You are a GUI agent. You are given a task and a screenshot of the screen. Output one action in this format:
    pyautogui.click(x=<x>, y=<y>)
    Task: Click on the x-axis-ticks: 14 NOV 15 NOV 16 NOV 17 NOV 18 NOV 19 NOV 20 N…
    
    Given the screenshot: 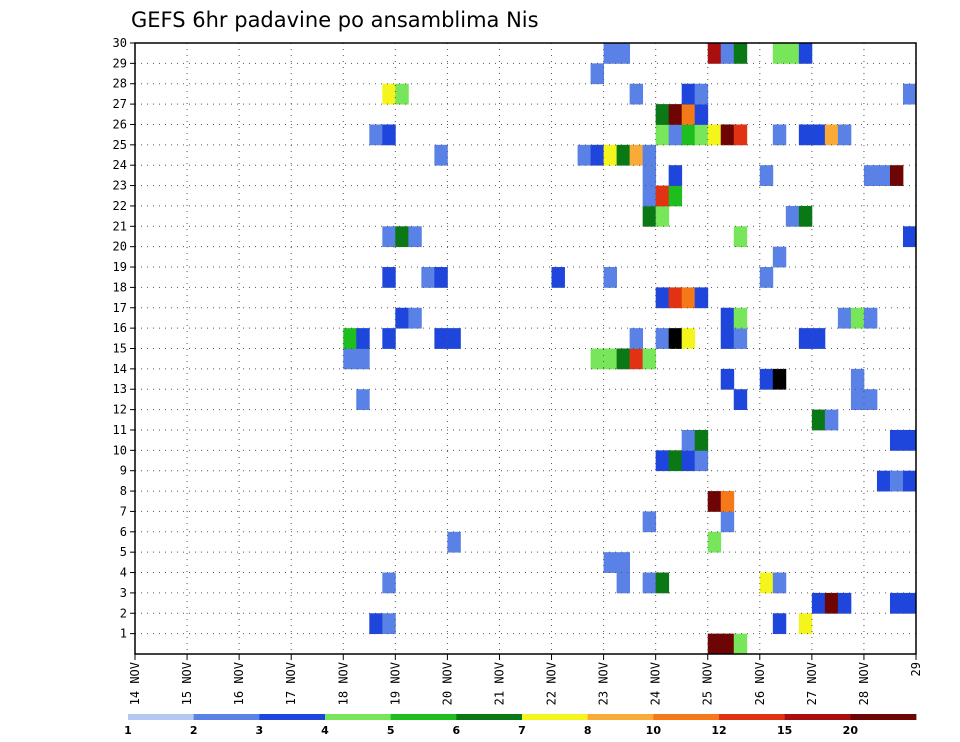 What is the action you would take?
    pyautogui.click(x=525, y=679)
    